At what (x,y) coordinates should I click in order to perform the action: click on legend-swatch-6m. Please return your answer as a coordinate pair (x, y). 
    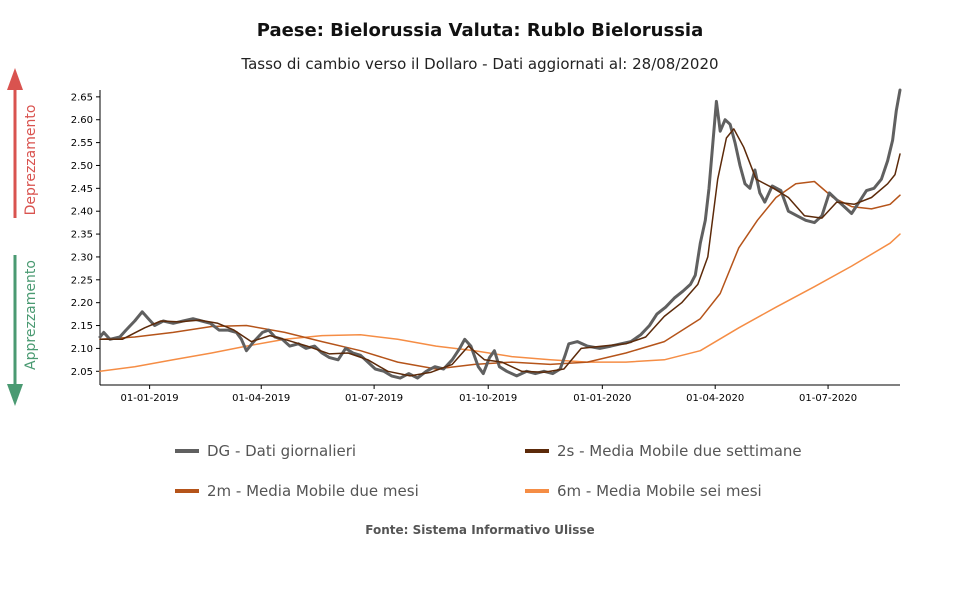
    Looking at the image, I should click on (537, 491).